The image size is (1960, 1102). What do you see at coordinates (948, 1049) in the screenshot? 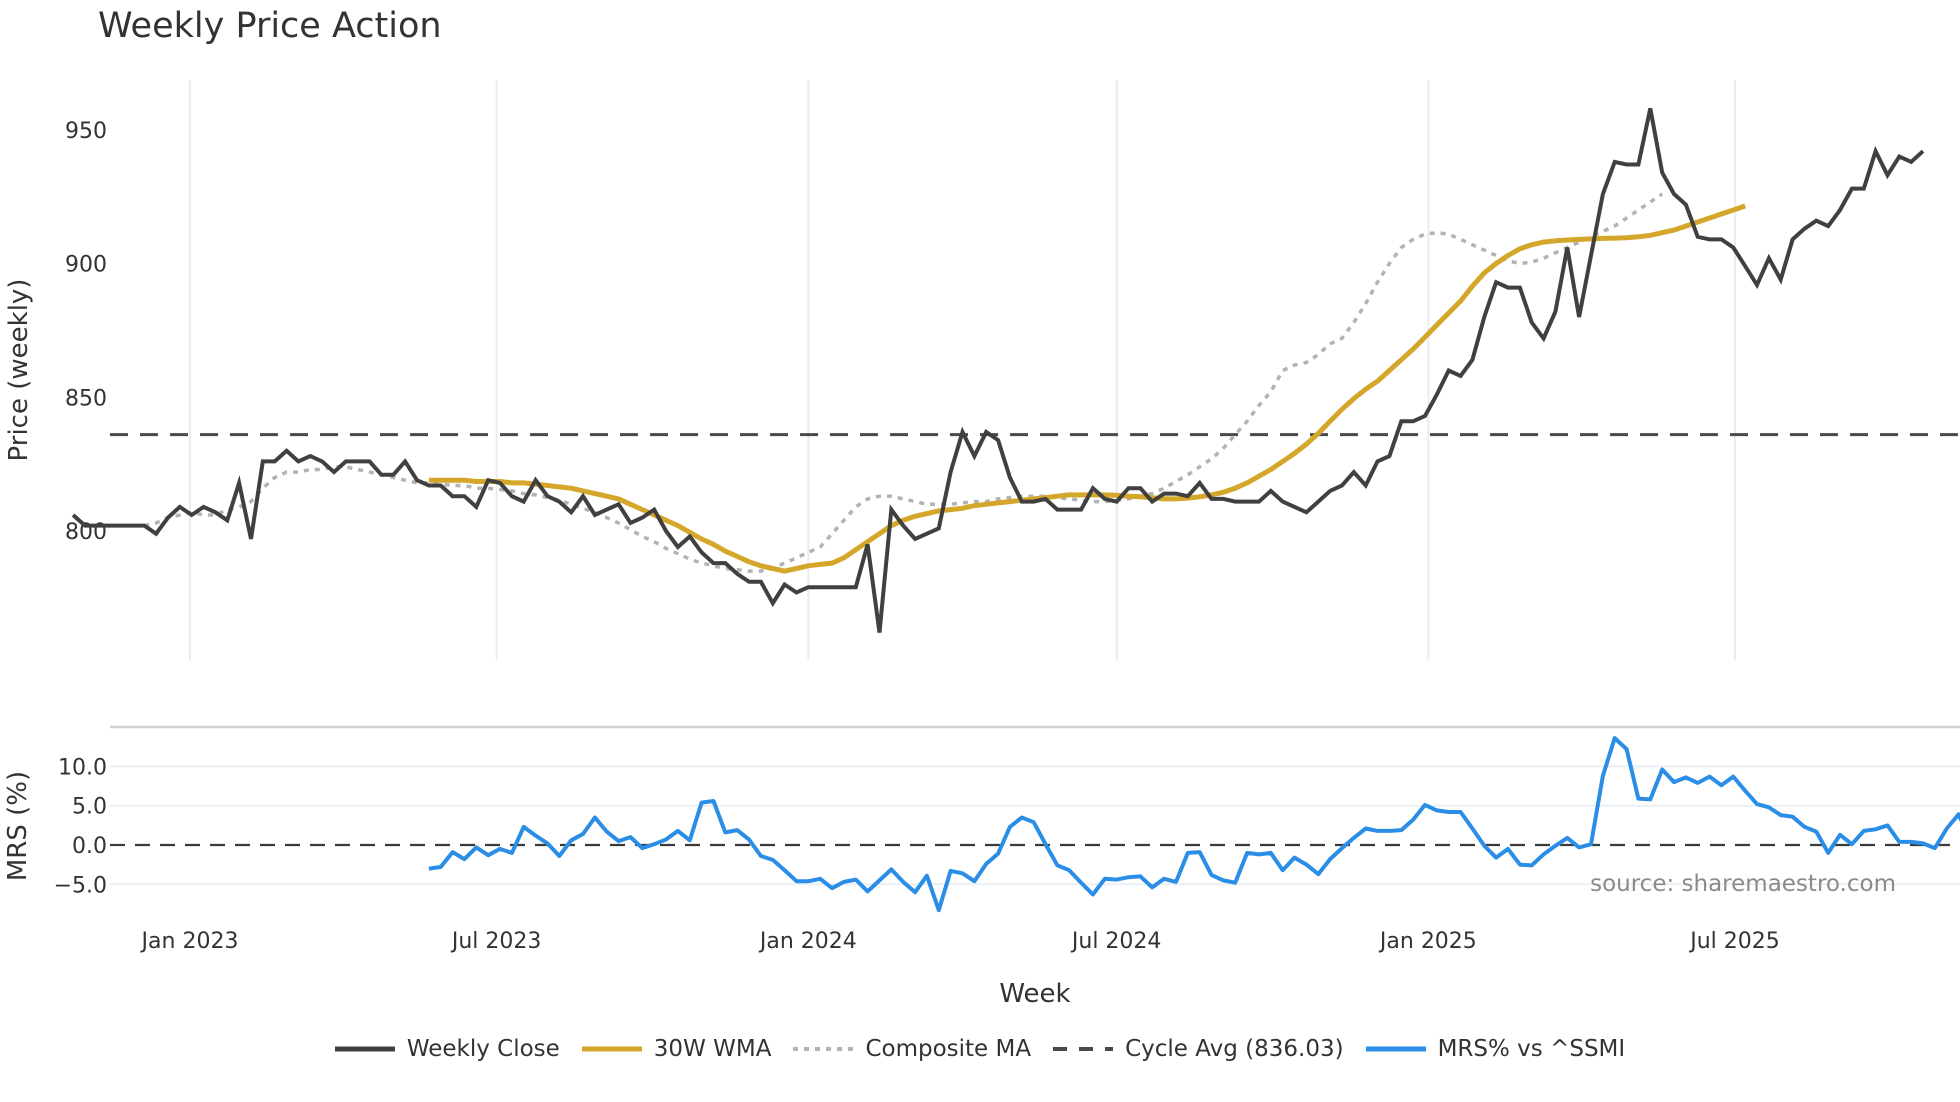
I see `legend-label: Composite MA` at bounding box center [948, 1049].